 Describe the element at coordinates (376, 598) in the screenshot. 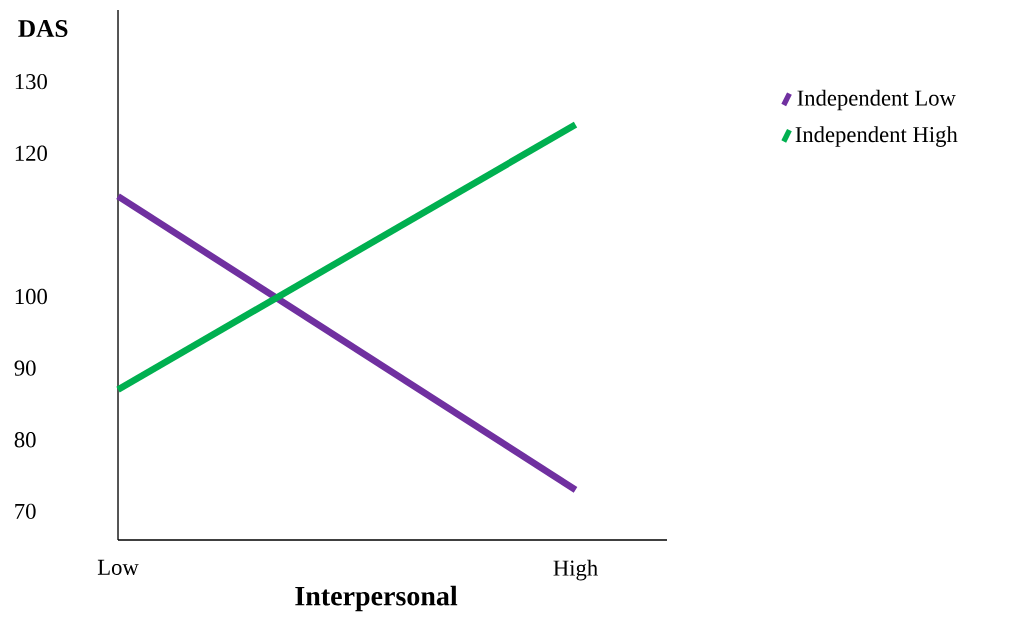

I see `x-axis-title: Interpersonal` at that location.